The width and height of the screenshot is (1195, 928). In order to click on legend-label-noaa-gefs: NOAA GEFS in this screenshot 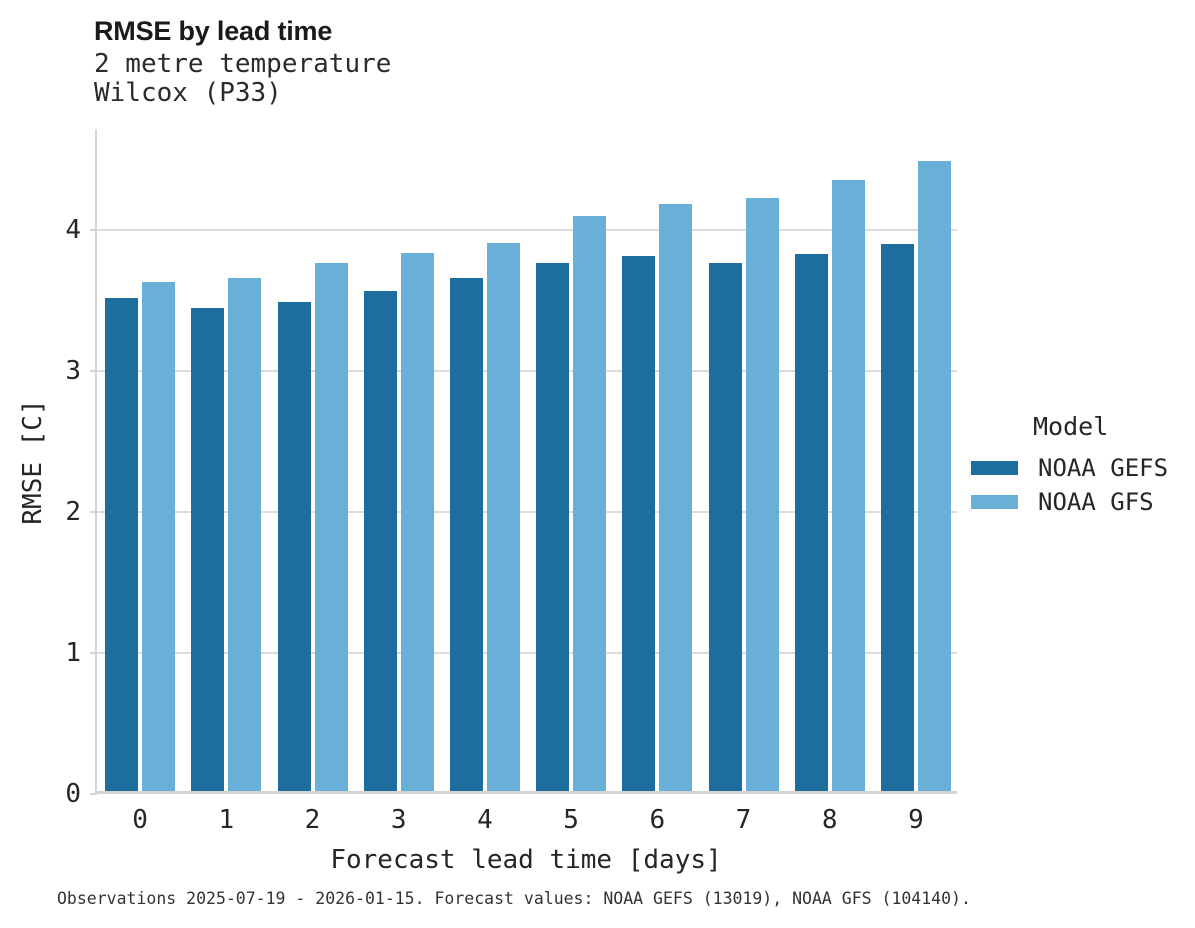, I will do `click(1103, 468)`.